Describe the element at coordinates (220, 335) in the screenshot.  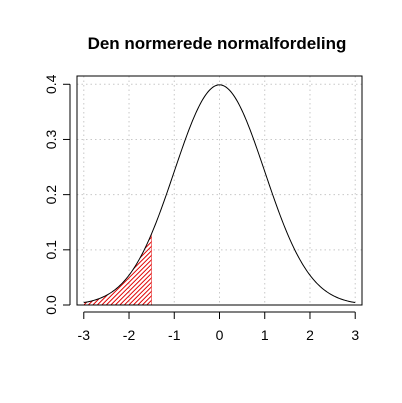
I see `x-tick-label: 0` at that location.